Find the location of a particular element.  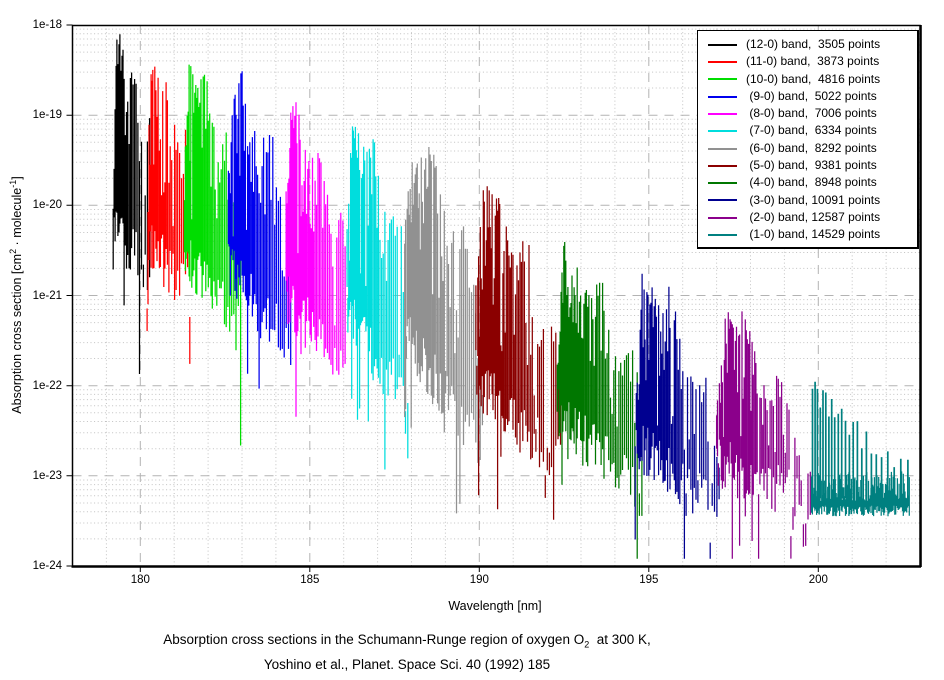

y-tick-label: 1e-19 is located at coordinates (47, 115).